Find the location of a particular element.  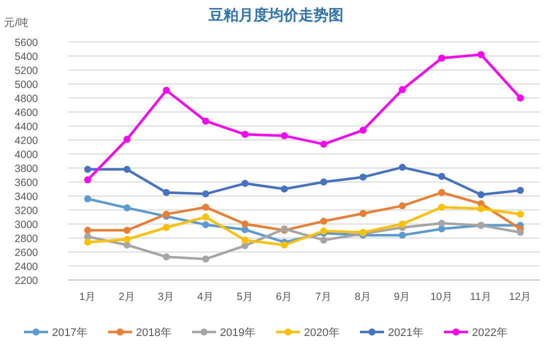

y-tick-label: 2600 is located at coordinates (26, 253).